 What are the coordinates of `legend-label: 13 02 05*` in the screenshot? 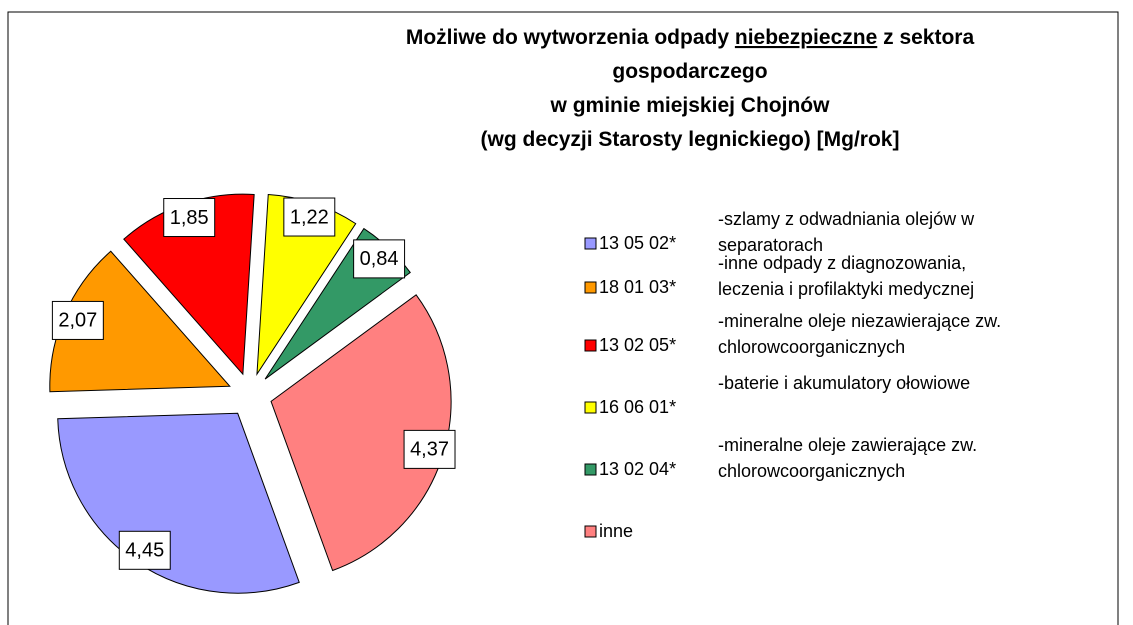 It's located at (637, 345).